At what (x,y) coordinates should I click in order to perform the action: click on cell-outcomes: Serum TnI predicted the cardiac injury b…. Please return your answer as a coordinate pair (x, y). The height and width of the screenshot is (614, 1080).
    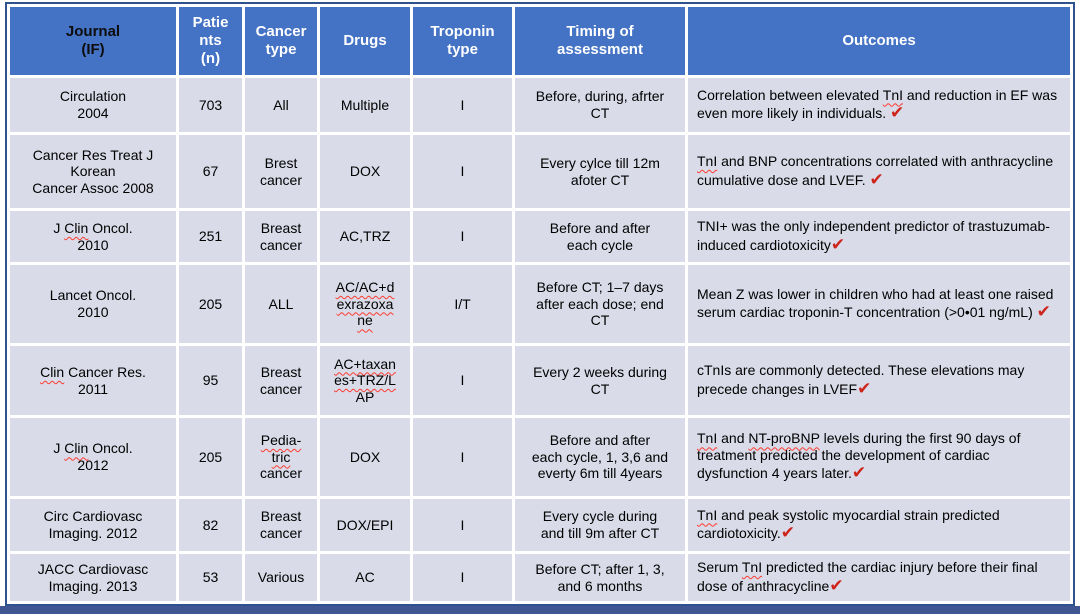
    Looking at the image, I should click on (879, 577).